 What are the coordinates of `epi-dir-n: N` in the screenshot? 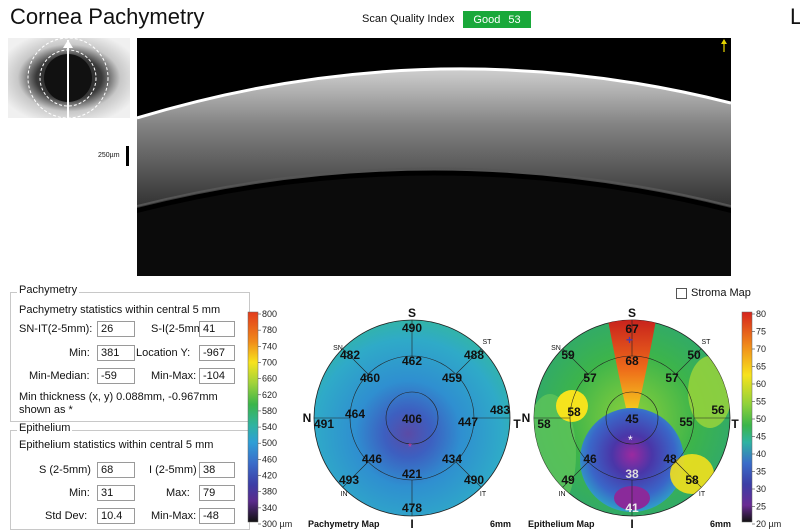 It's located at (526, 418).